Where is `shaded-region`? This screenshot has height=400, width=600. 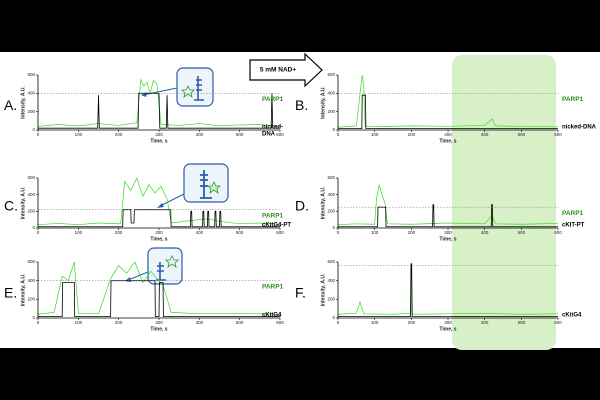 shaded-region is located at coordinates (504, 202).